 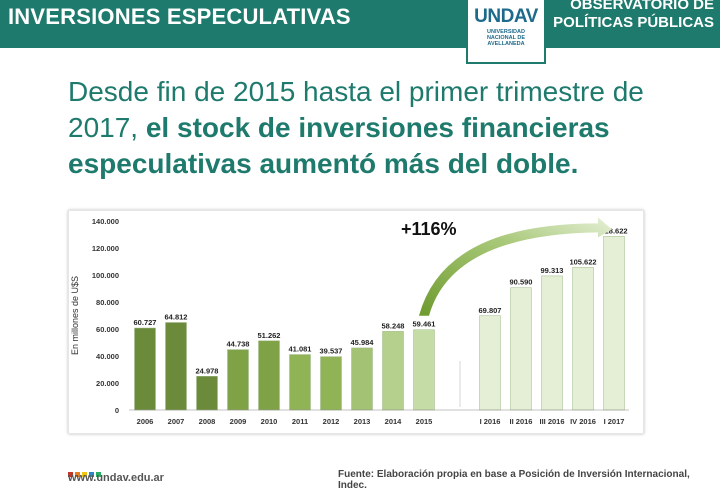 I want to click on page-title: INVERSIONES ESPECULATIVAS, so click(x=179, y=16).